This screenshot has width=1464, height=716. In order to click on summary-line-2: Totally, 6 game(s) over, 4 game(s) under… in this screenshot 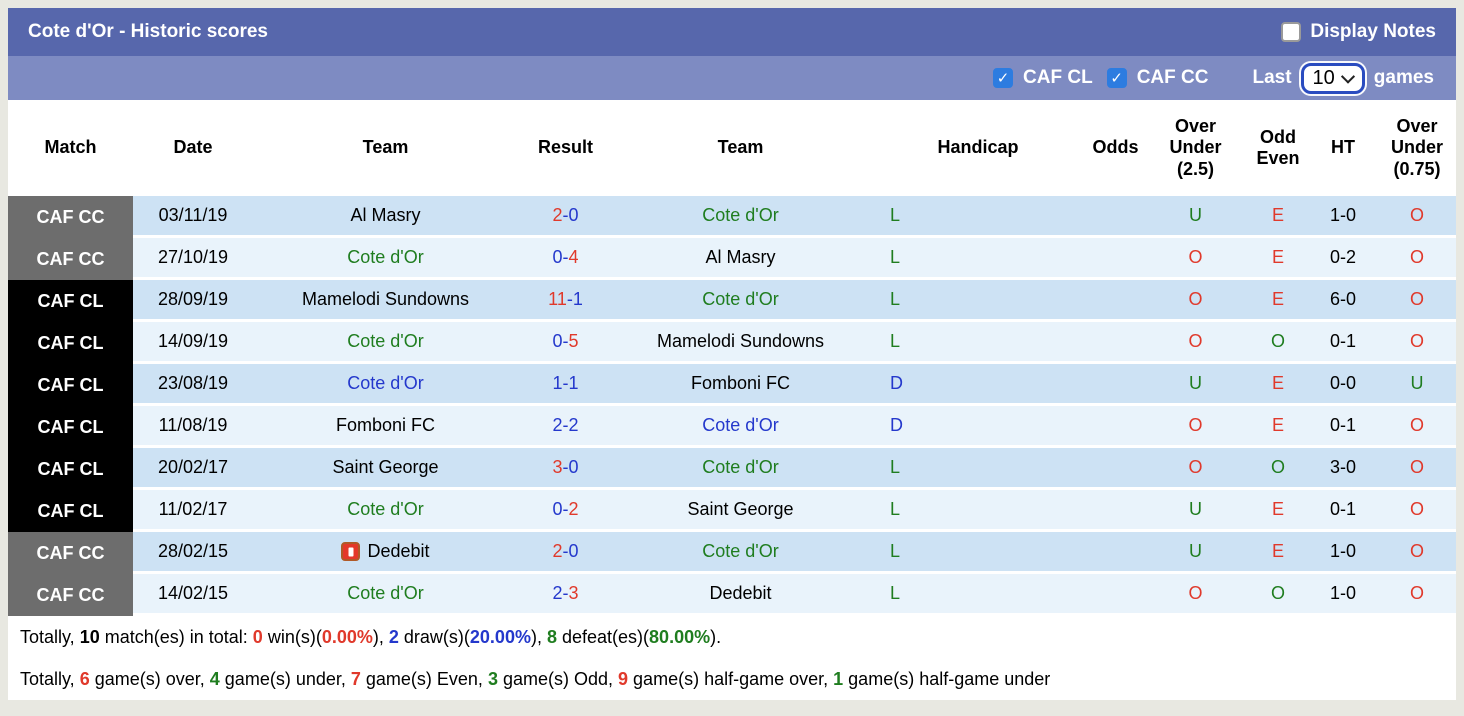, I will do `click(732, 679)`.